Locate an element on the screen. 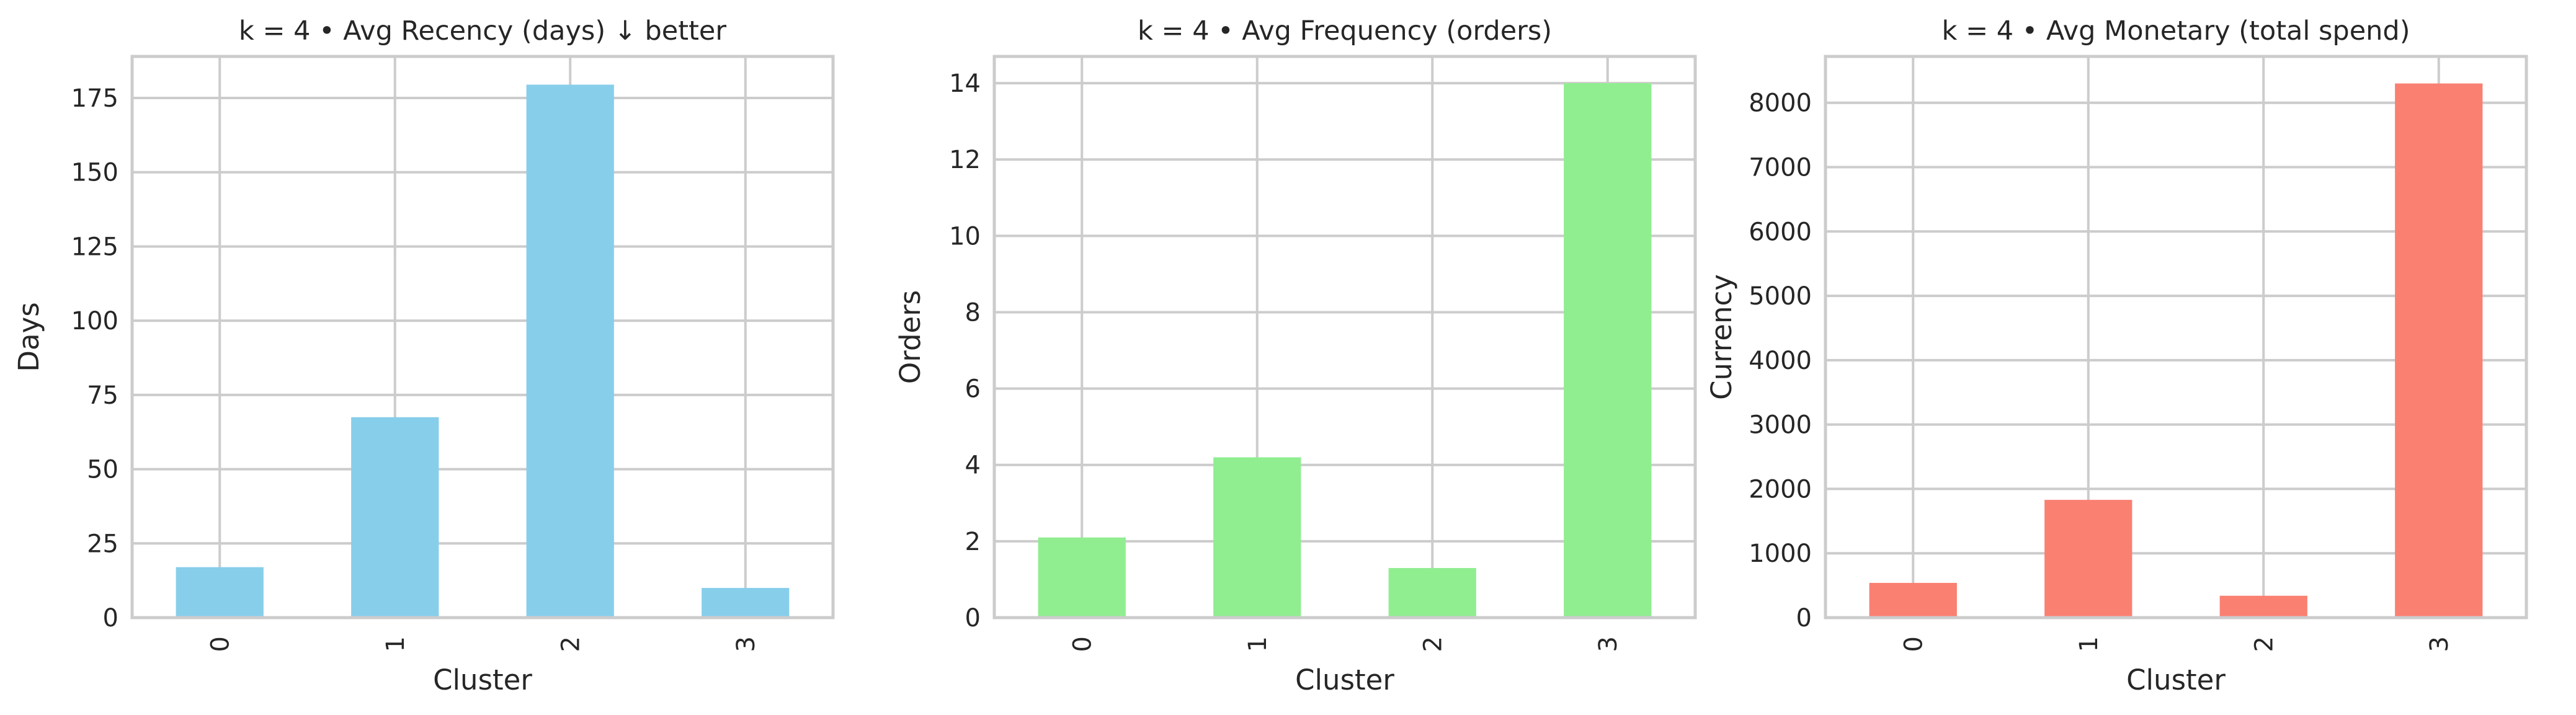 This screenshot has height=715, width=2576. y-tick-label: 7000 is located at coordinates (1780, 168).